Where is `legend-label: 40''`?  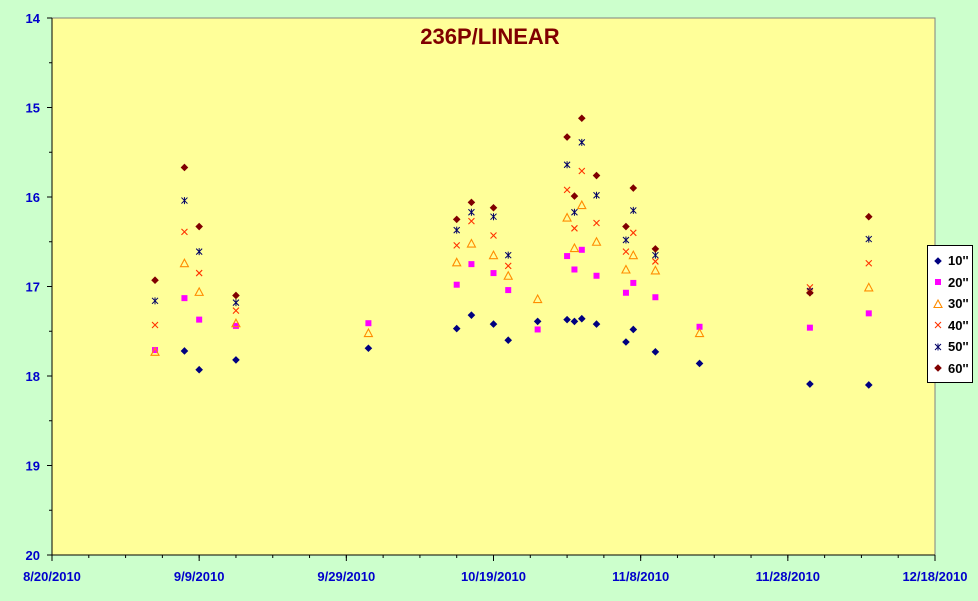
legend-label: 40'' is located at coordinates (958, 325).